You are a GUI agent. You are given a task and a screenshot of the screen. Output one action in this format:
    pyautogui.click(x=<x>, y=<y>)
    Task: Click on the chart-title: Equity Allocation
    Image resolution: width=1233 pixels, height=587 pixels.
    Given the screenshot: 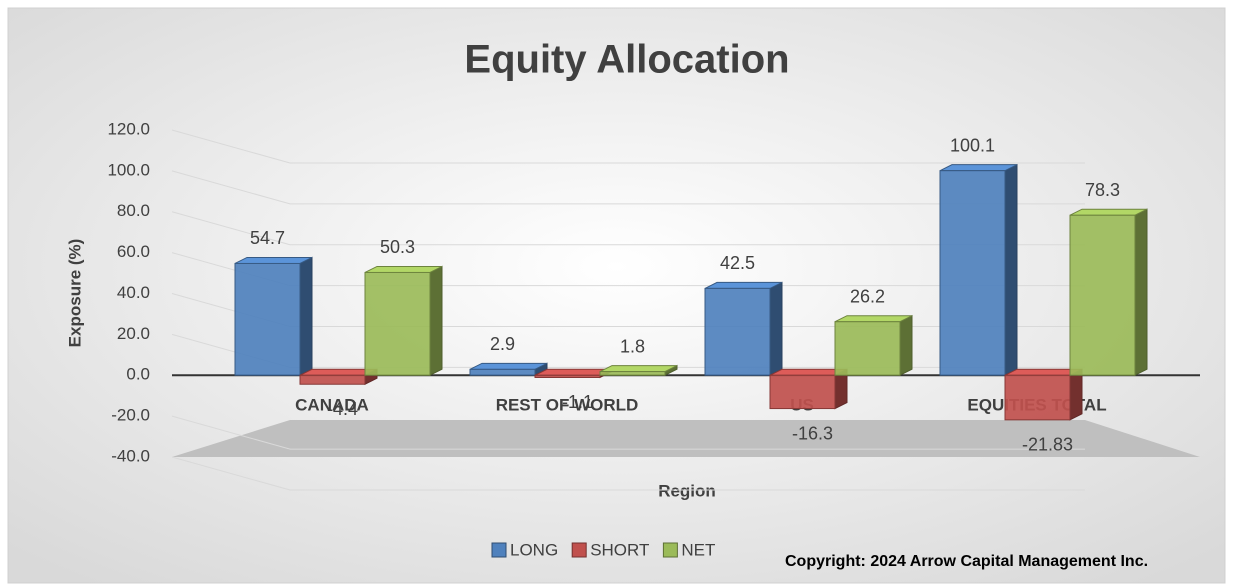 What is the action you would take?
    pyautogui.click(x=626, y=60)
    